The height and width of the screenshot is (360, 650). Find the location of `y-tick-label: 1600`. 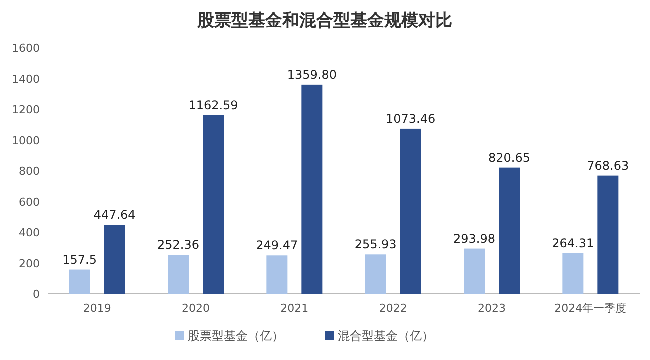

y-tick-label: 1600 is located at coordinates (26, 48).